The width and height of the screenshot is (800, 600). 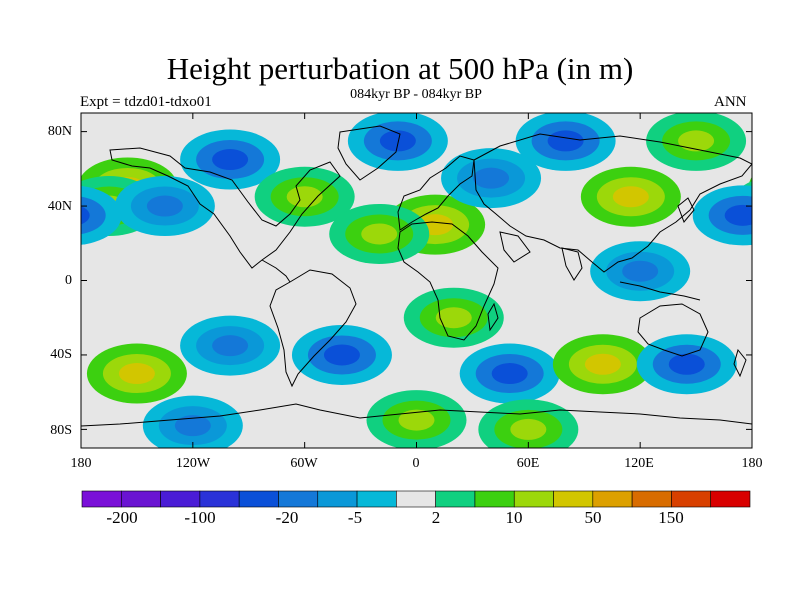 I want to click on colorbar-label: 10, so click(x=514, y=517).